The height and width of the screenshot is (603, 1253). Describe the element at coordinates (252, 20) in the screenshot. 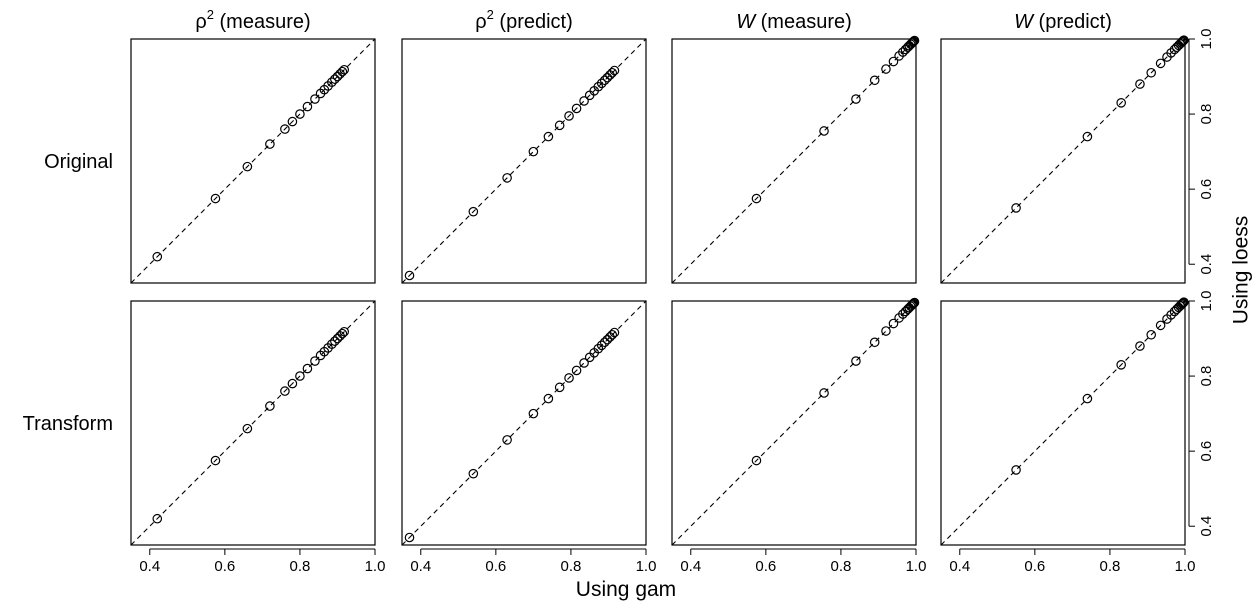

I see `column-header-1: ρ2 (measure)` at that location.